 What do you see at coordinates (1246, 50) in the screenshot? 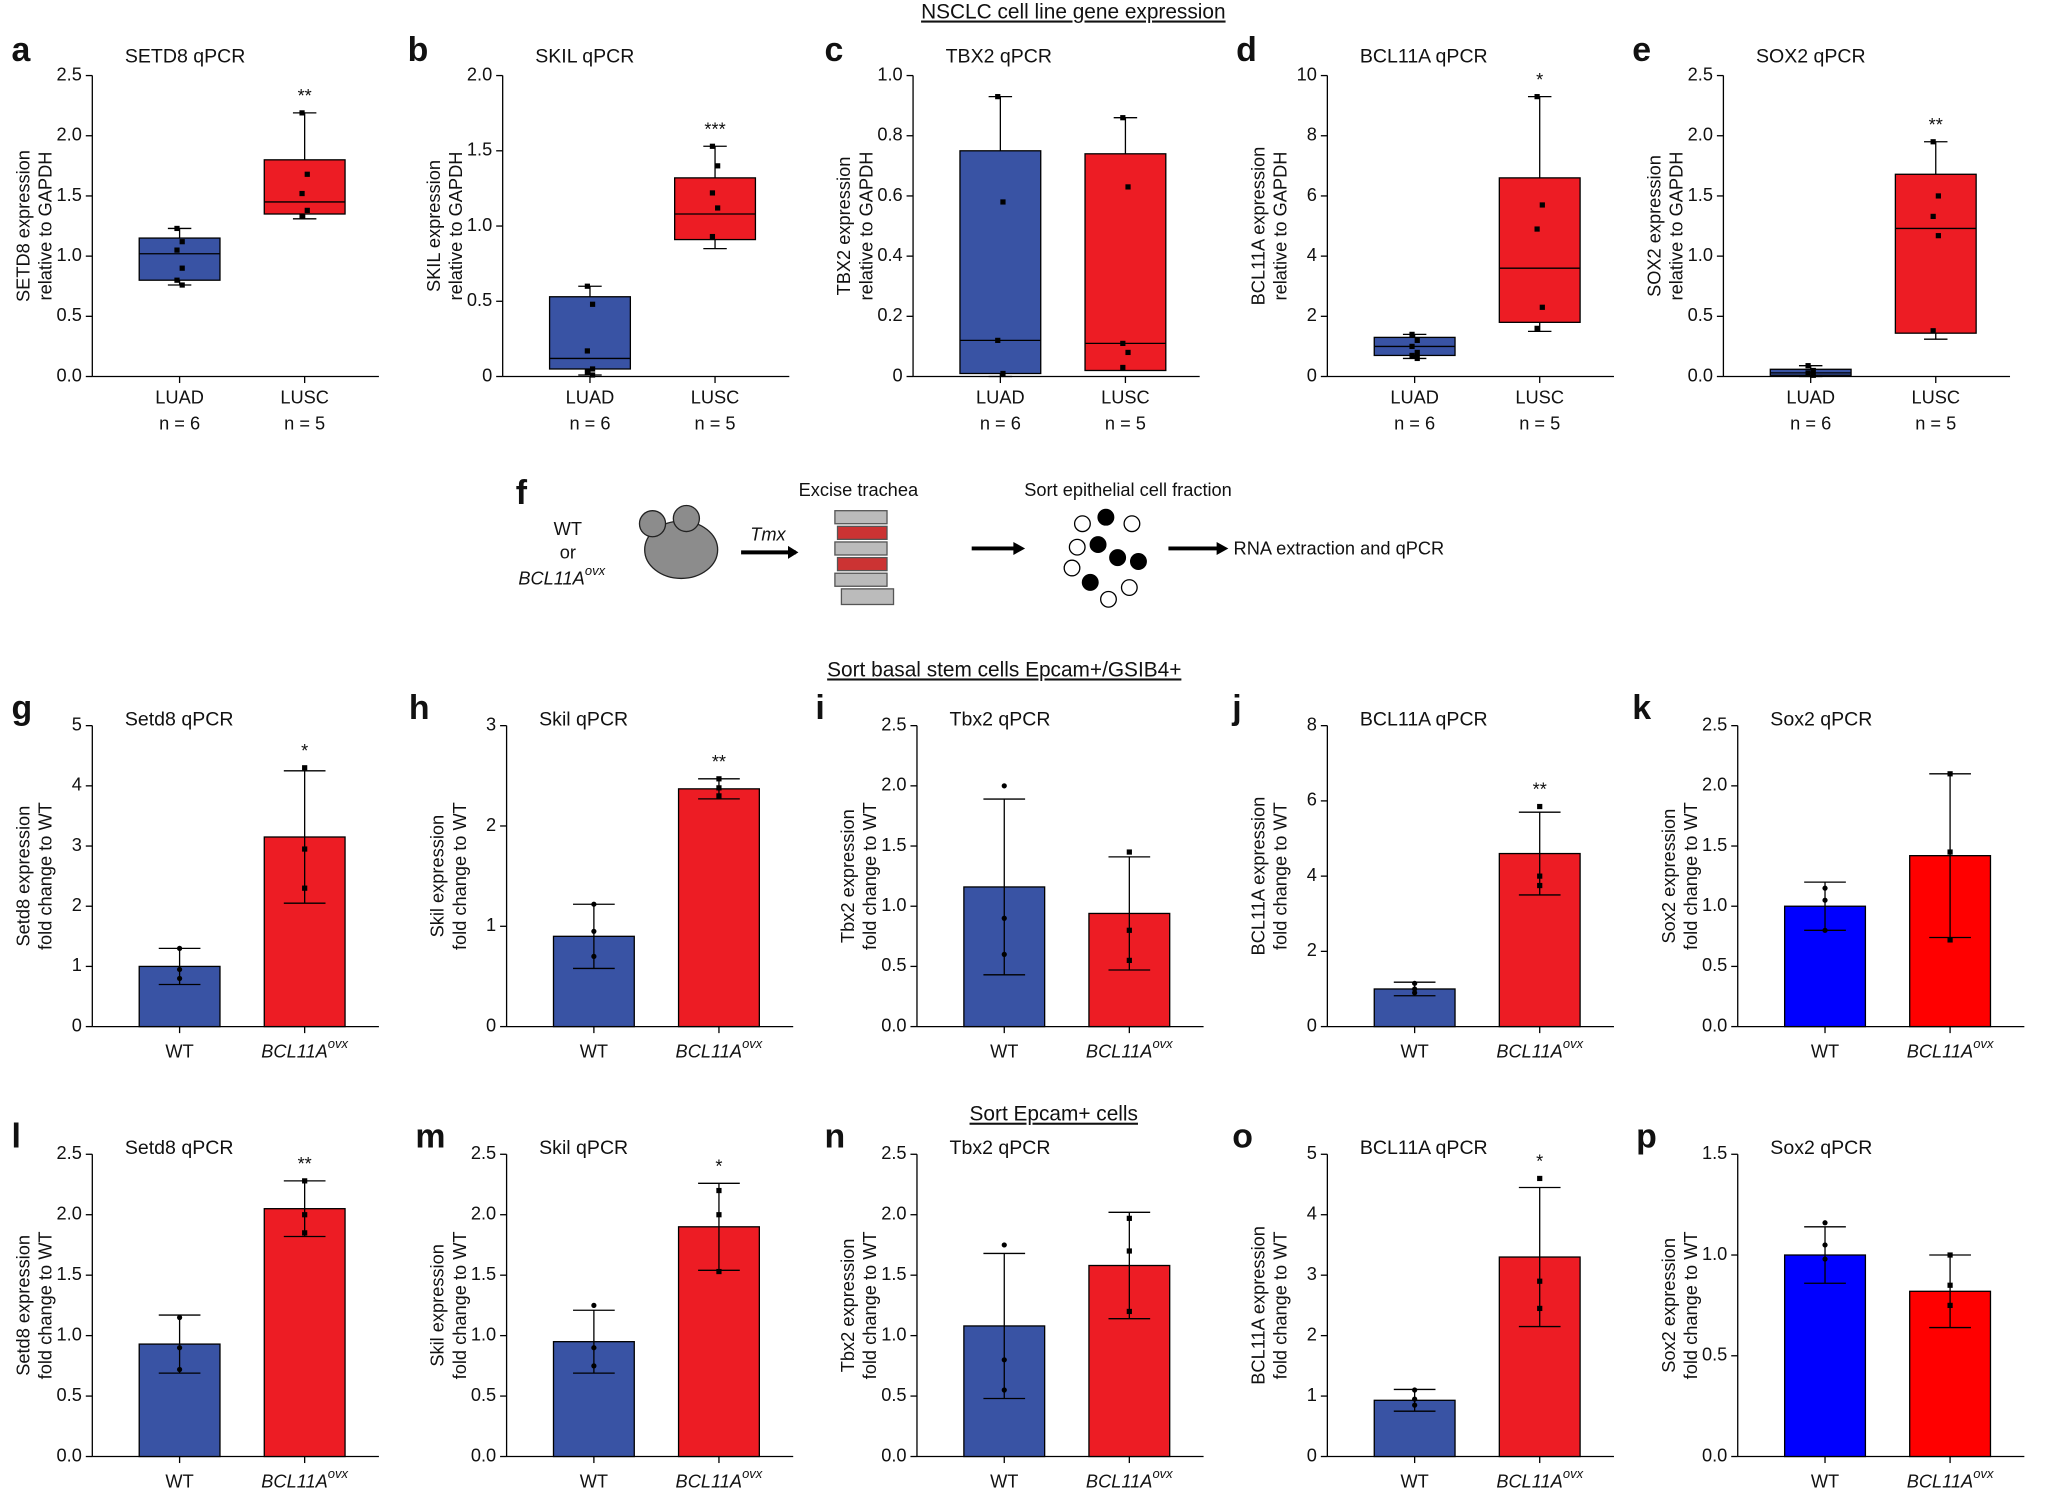
I see `panel-letter: d` at bounding box center [1246, 50].